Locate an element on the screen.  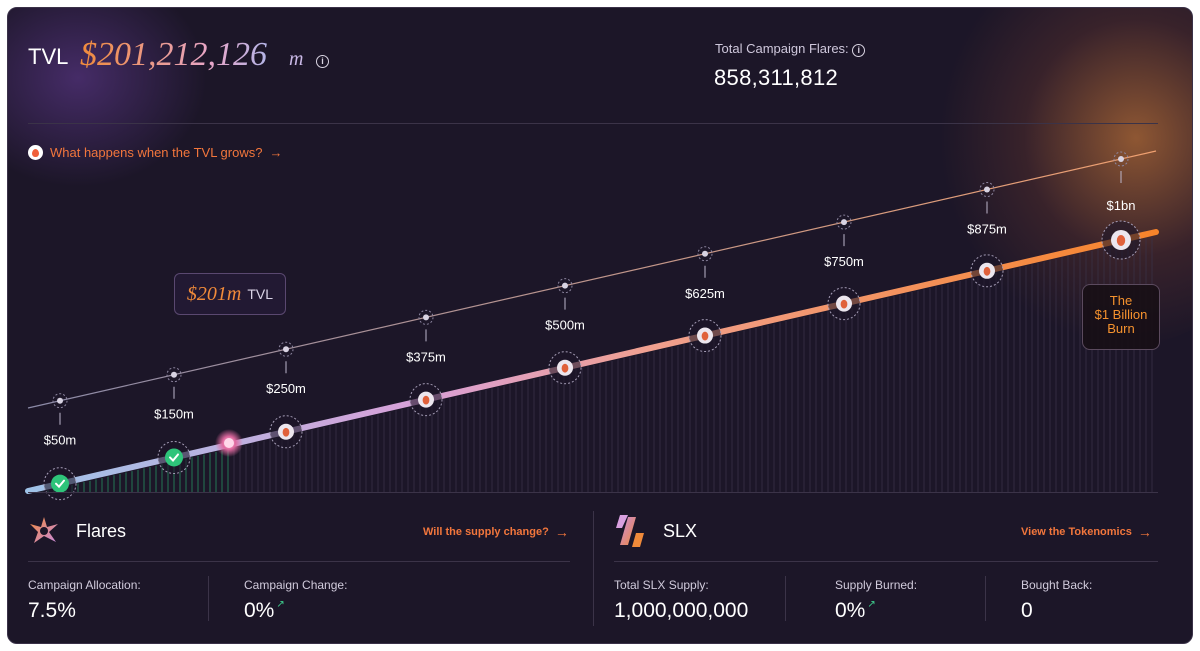
header-divider is located at coordinates (593, 123).